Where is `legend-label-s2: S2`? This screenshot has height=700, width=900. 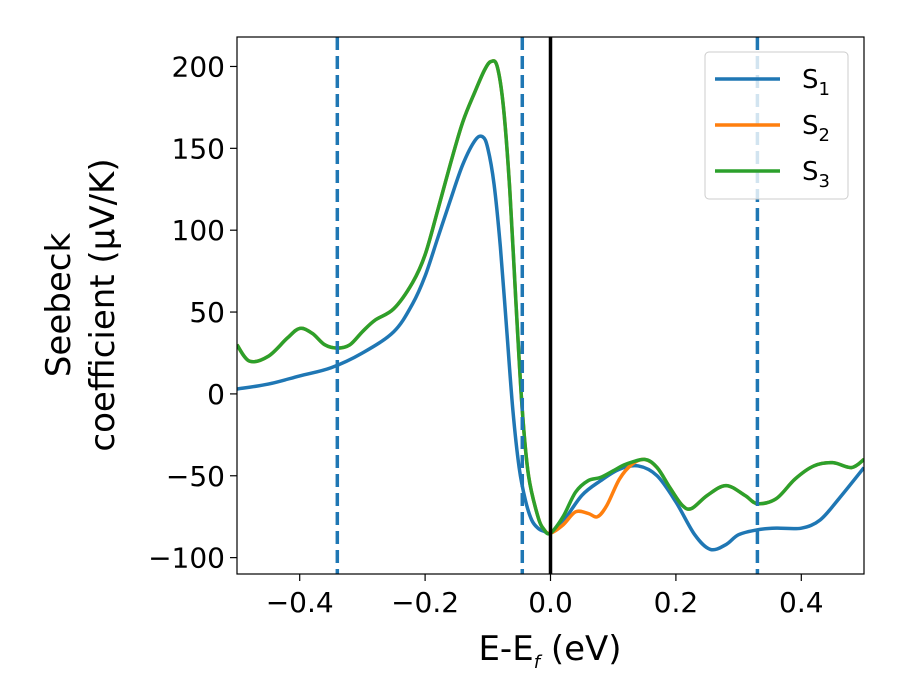
legend-label-s2: S2 is located at coordinates (816, 128).